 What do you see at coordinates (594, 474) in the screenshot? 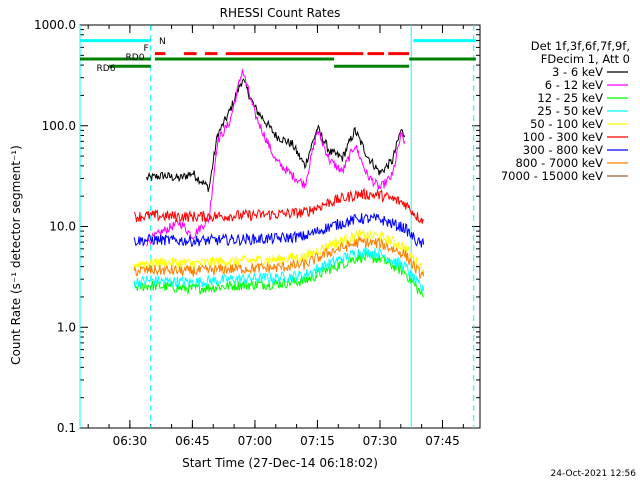
I see `footer-timestamp: 24-Oct-2021 12:56` at bounding box center [594, 474].